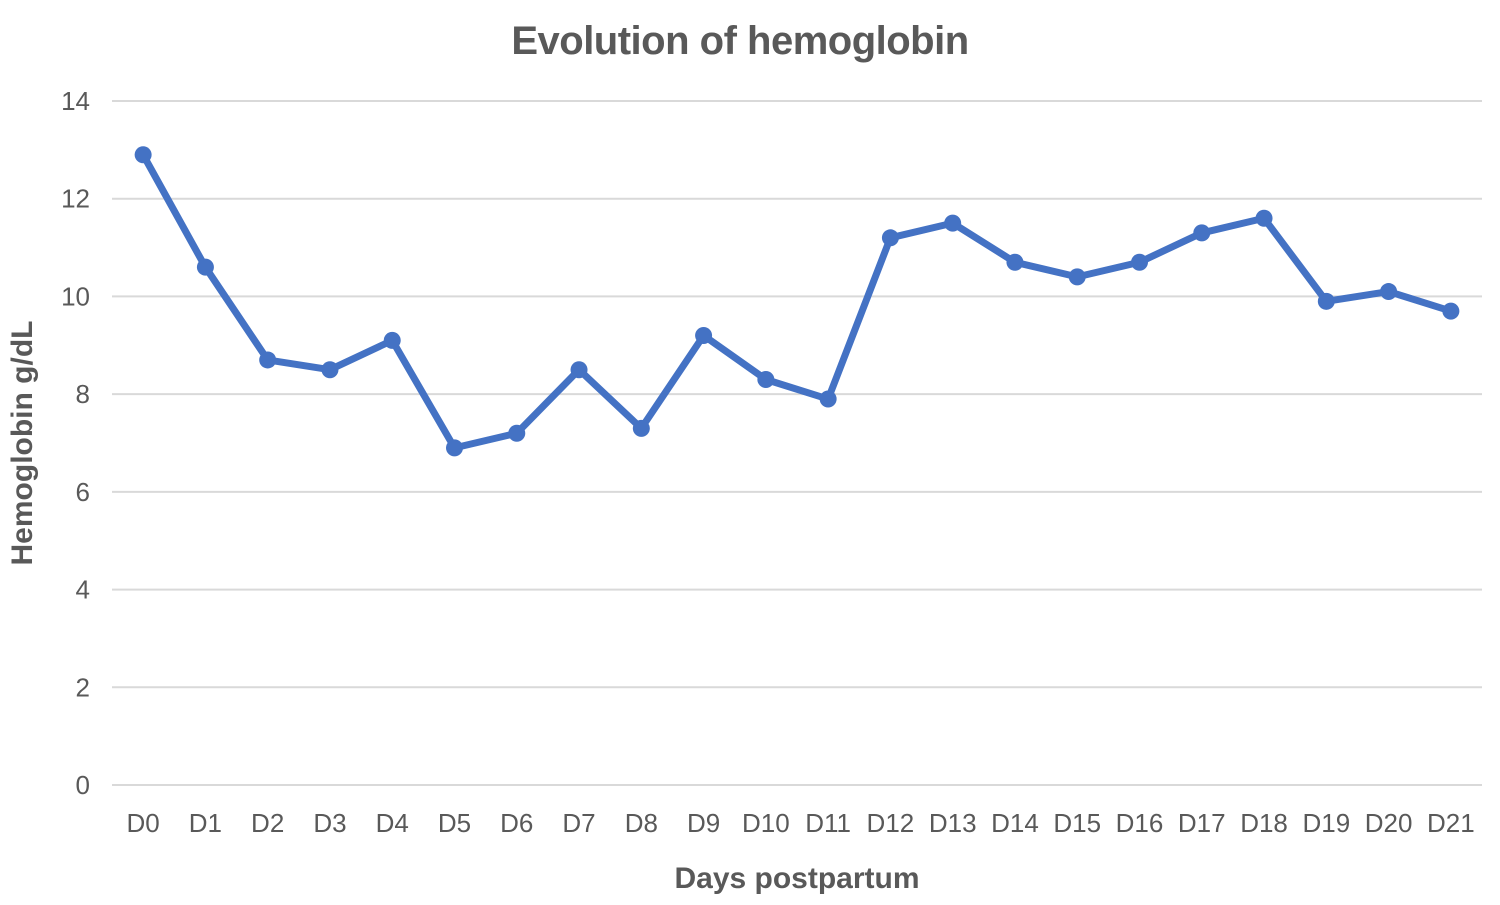 The image size is (1500, 905). Describe the element at coordinates (143, 823) in the screenshot. I see `x-tick-label-D0: D0` at that location.